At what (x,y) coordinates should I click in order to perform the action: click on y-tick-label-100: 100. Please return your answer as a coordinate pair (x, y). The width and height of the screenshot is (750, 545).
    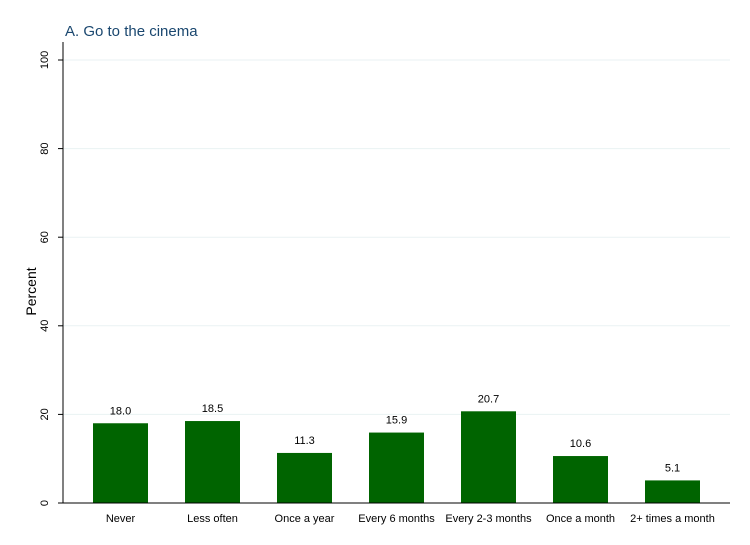
    Looking at the image, I should click on (45, 60).